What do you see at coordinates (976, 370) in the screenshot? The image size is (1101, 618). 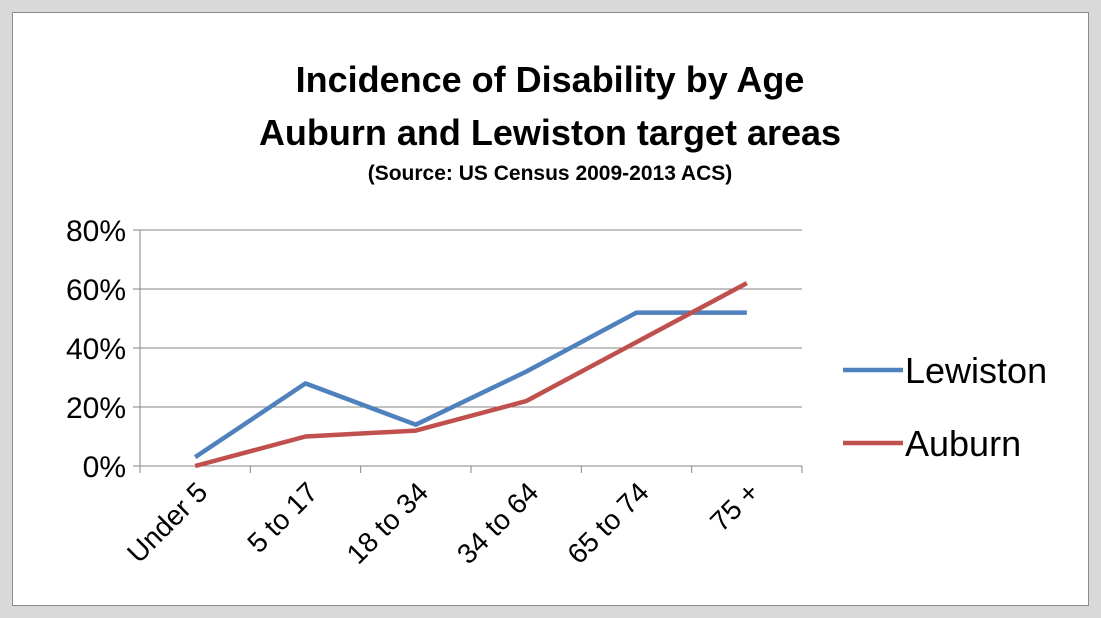 I see `legend-label-lewiston: Lewiston` at bounding box center [976, 370].